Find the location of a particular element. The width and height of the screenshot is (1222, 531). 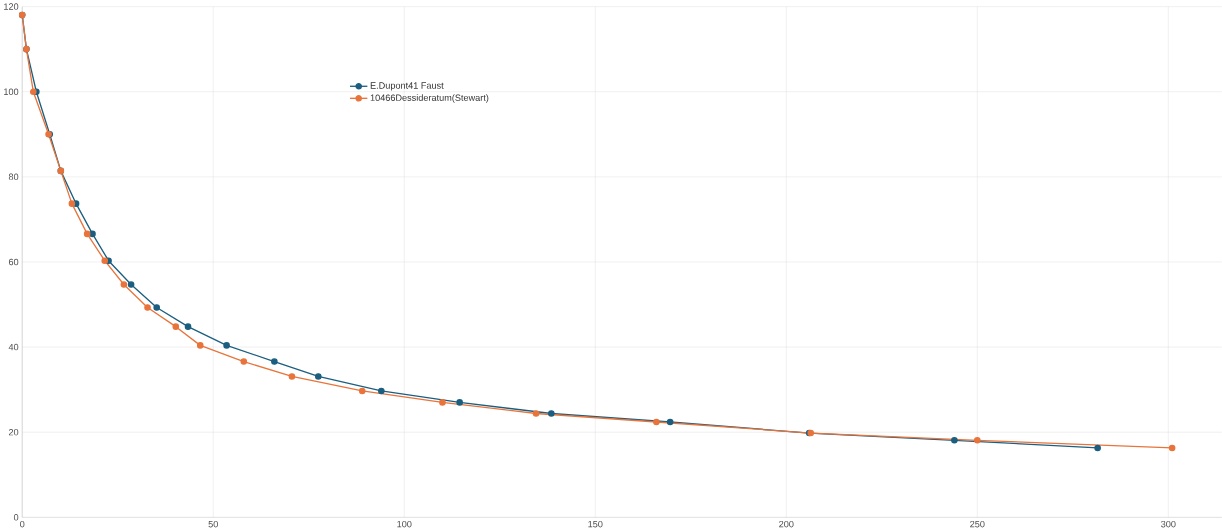

y-tick-label: 60 is located at coordinates (13, 262).